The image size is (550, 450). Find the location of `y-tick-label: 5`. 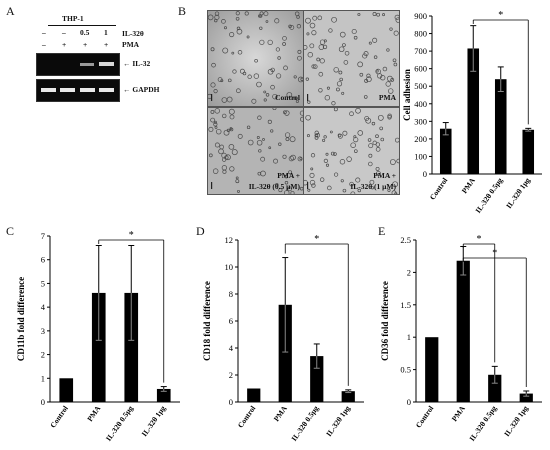

y-tick-label: 5 is located at coordinates (43, 283).